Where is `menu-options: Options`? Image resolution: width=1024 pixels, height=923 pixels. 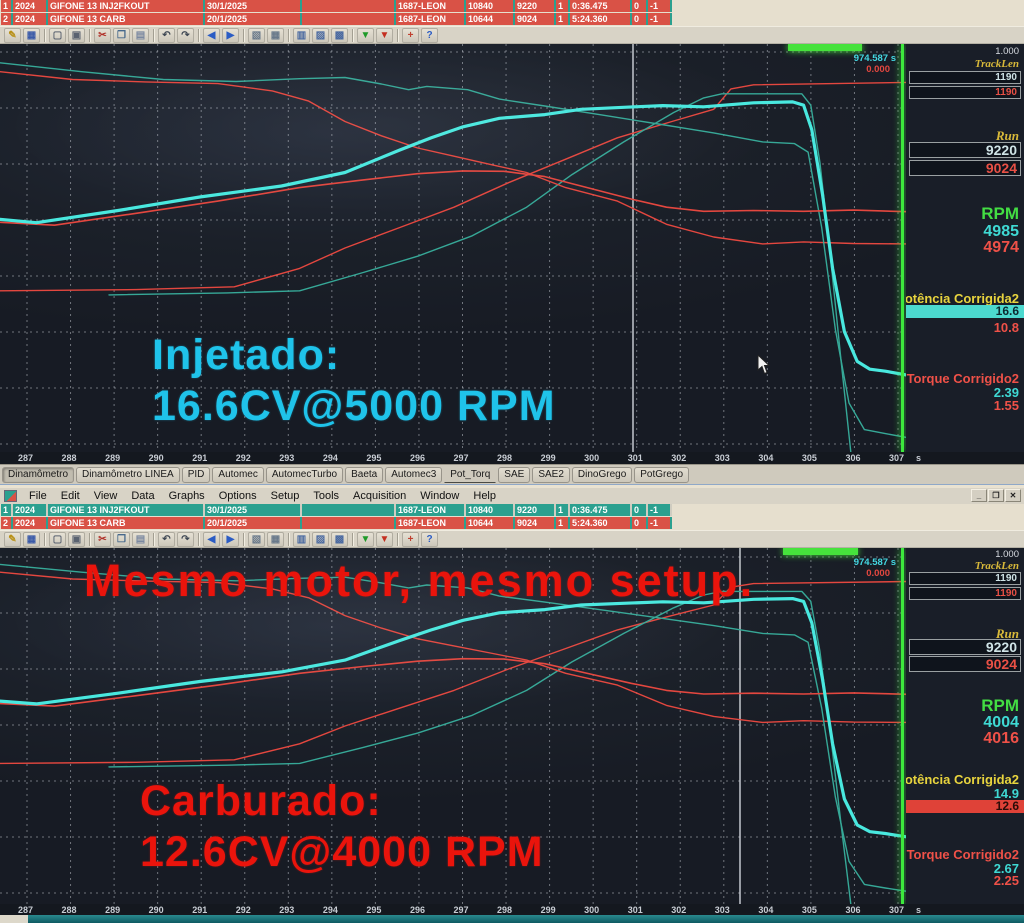
menu-options: Options is located at coordinates (237, 496).